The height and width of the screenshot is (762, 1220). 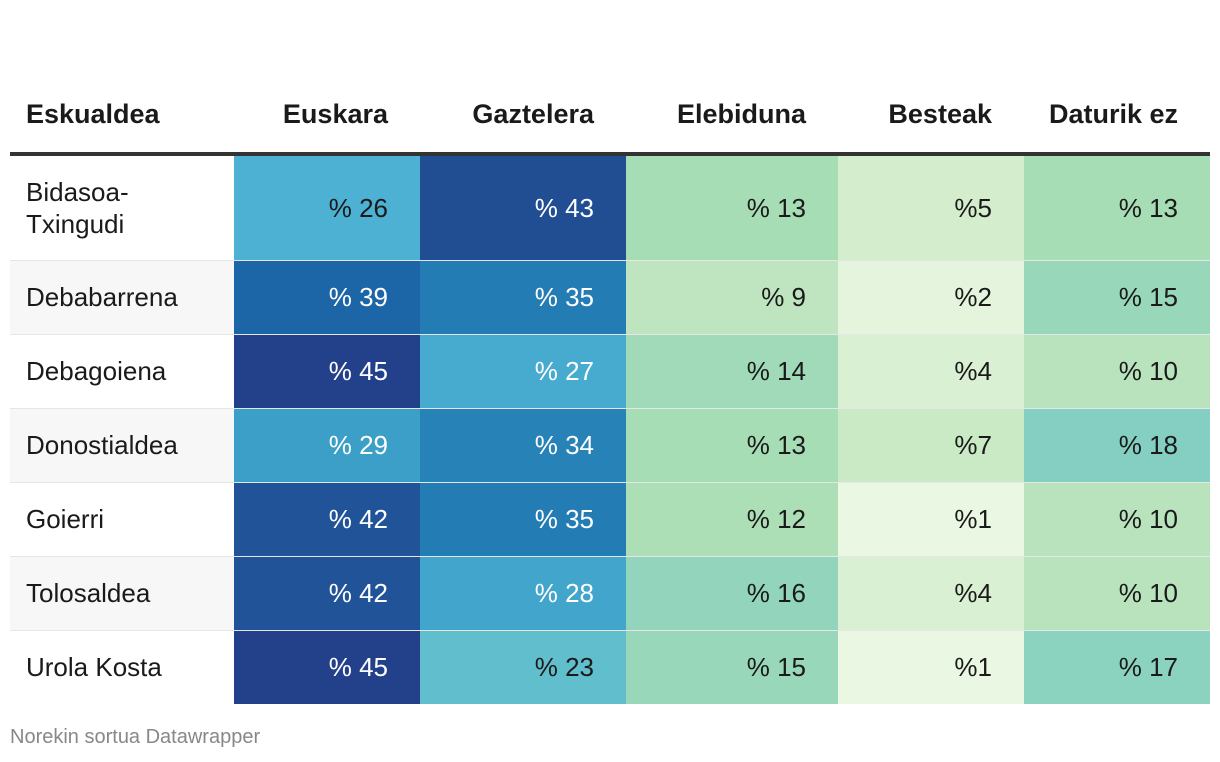 I want to click on row-label: Tolosaldea, so click(x=122, y=592).